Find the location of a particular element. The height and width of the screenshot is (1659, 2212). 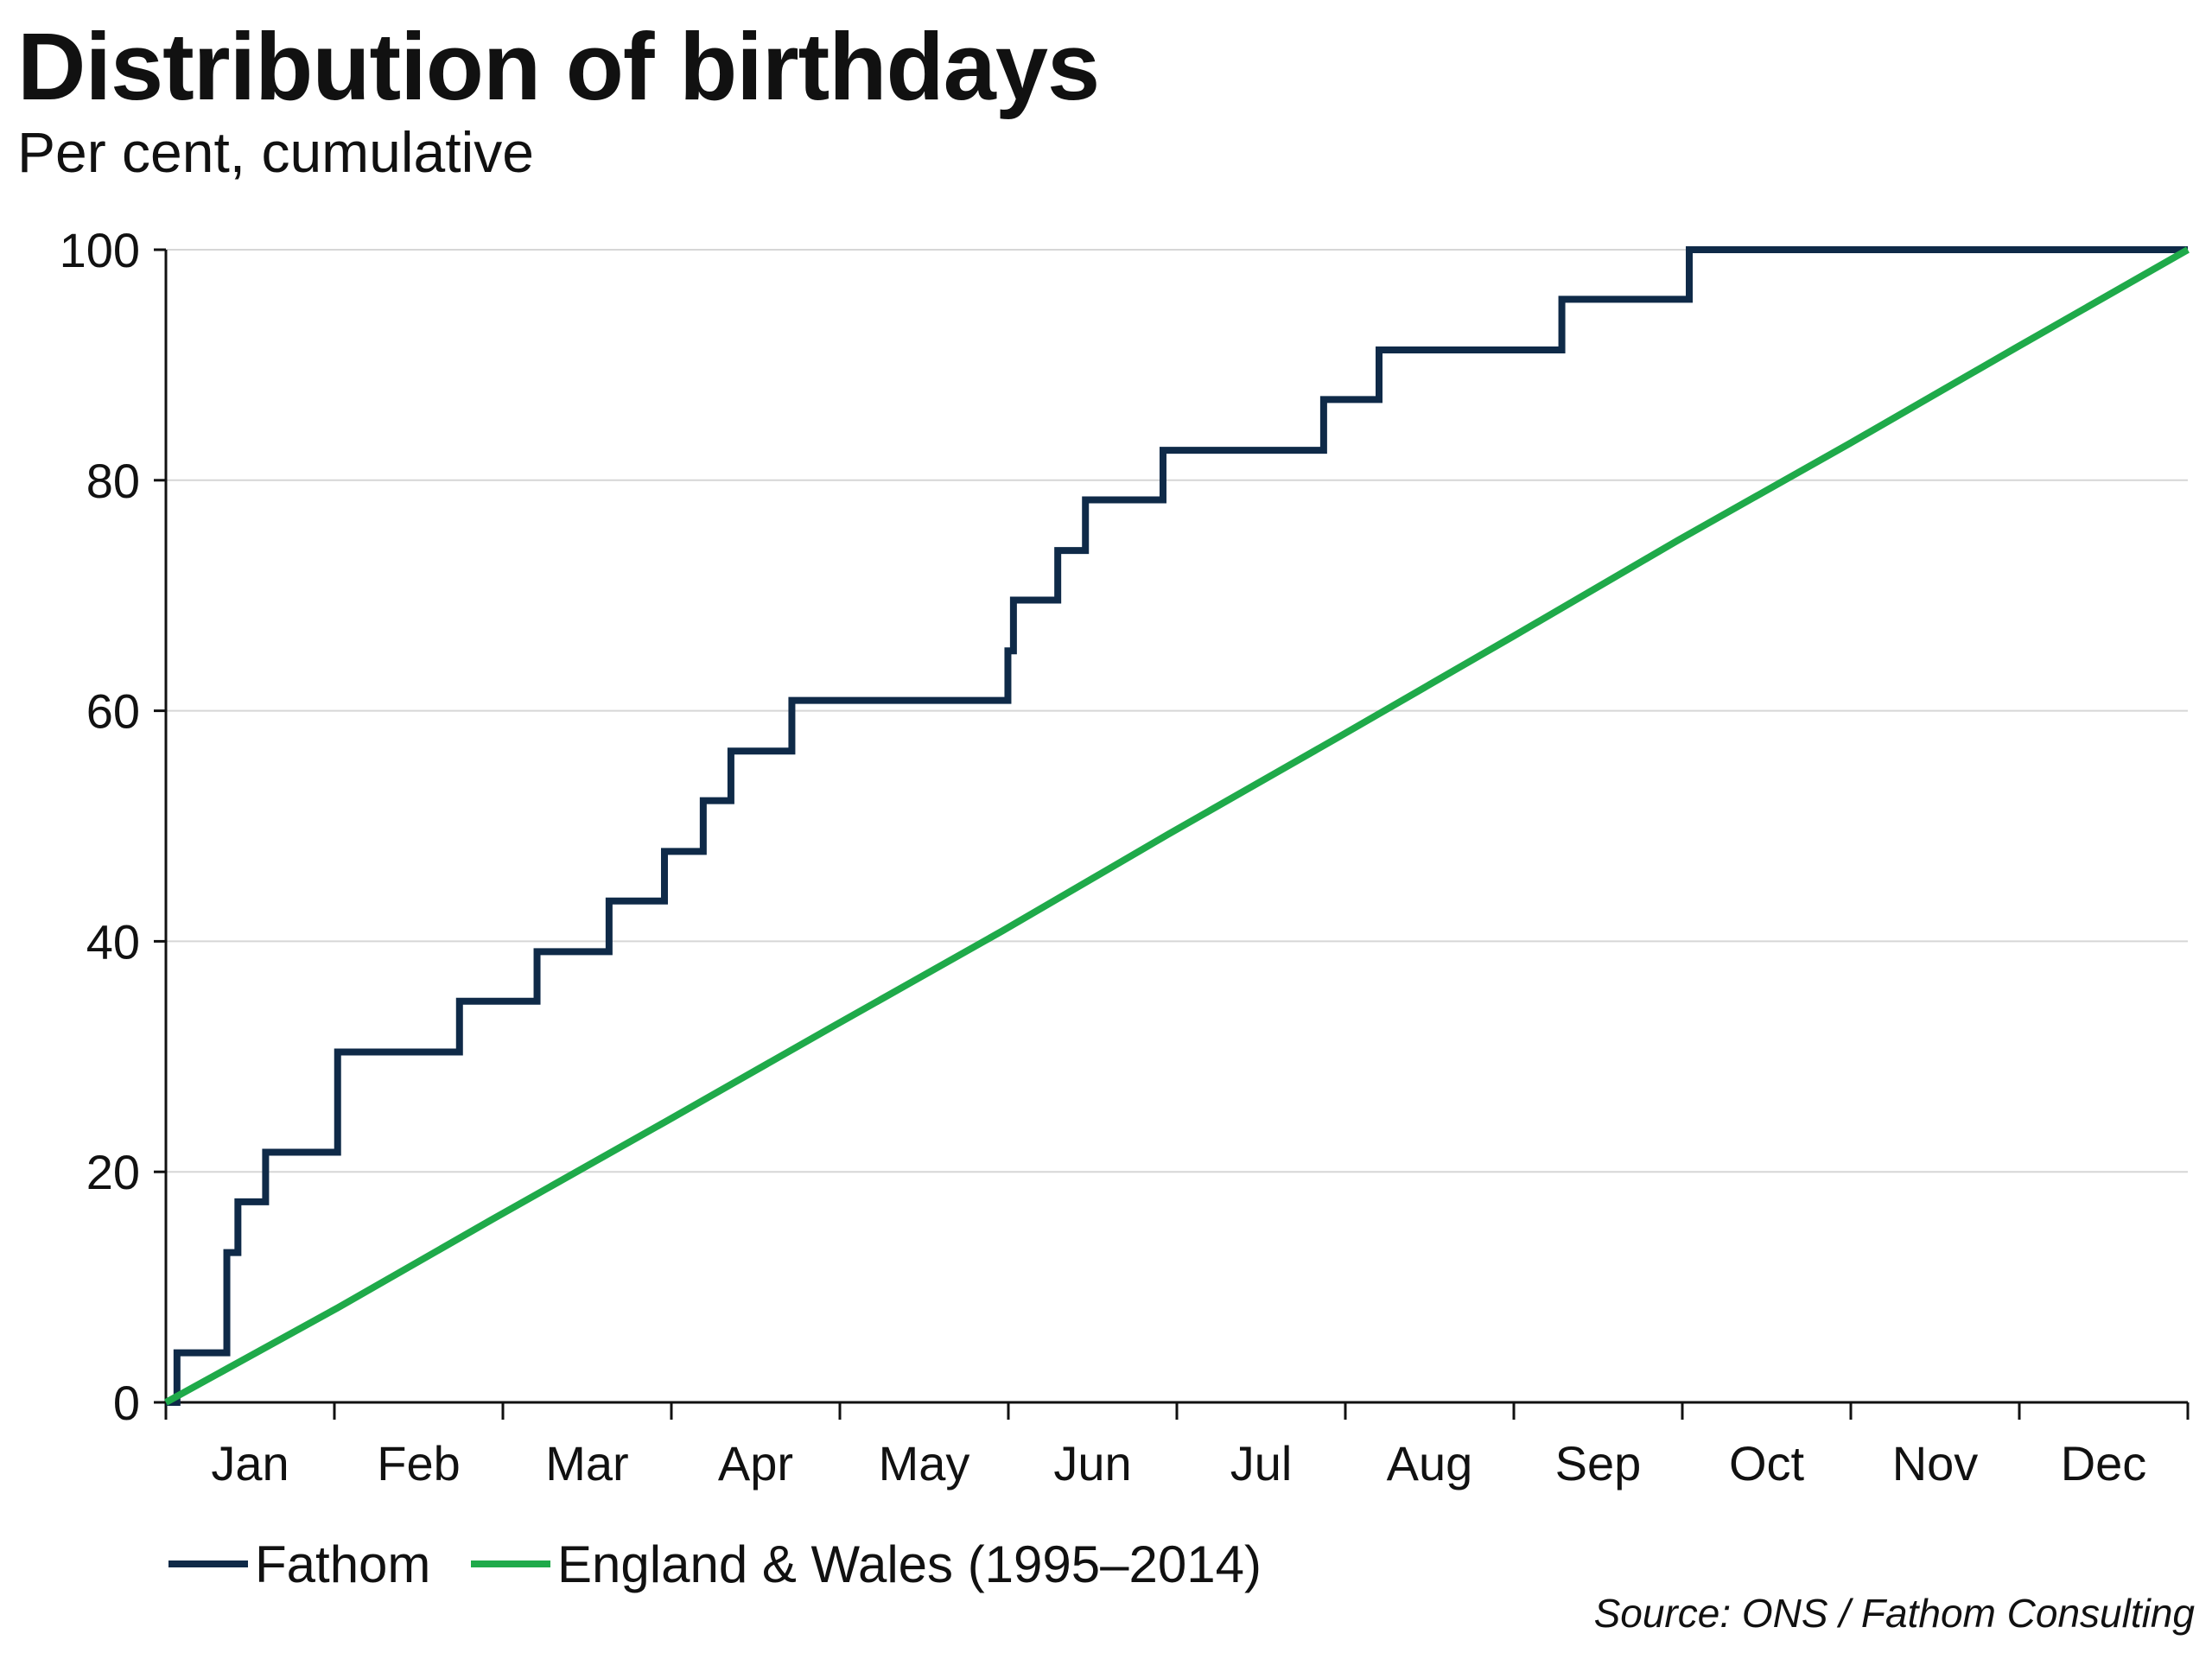

y-tick-label: 0 is located at coordinates (126, 1403).